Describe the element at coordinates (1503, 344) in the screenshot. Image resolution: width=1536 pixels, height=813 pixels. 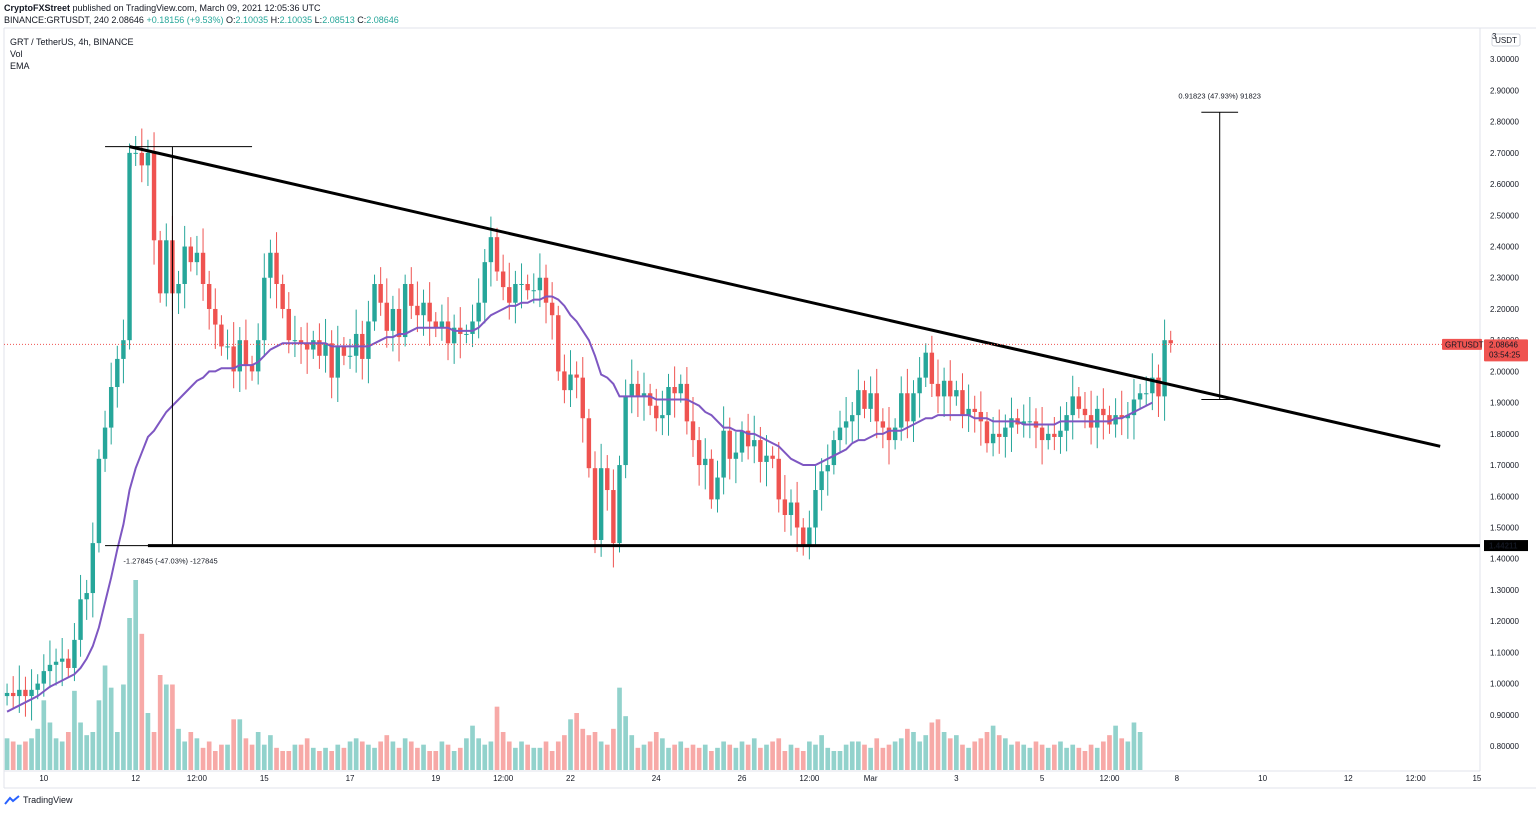
I see `current-price-label: 2.08646` at that location.